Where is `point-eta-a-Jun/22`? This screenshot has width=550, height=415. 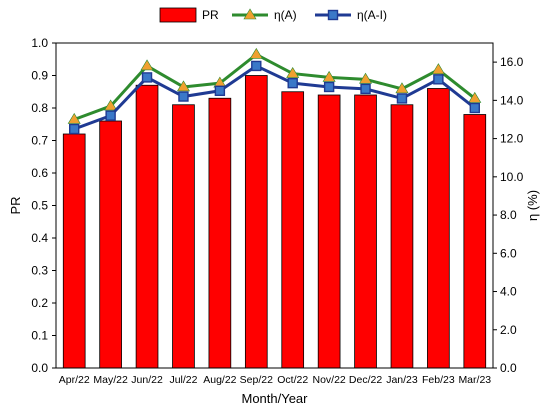
point-eta-a-Jun/22 is located at coordinates (147, 65).